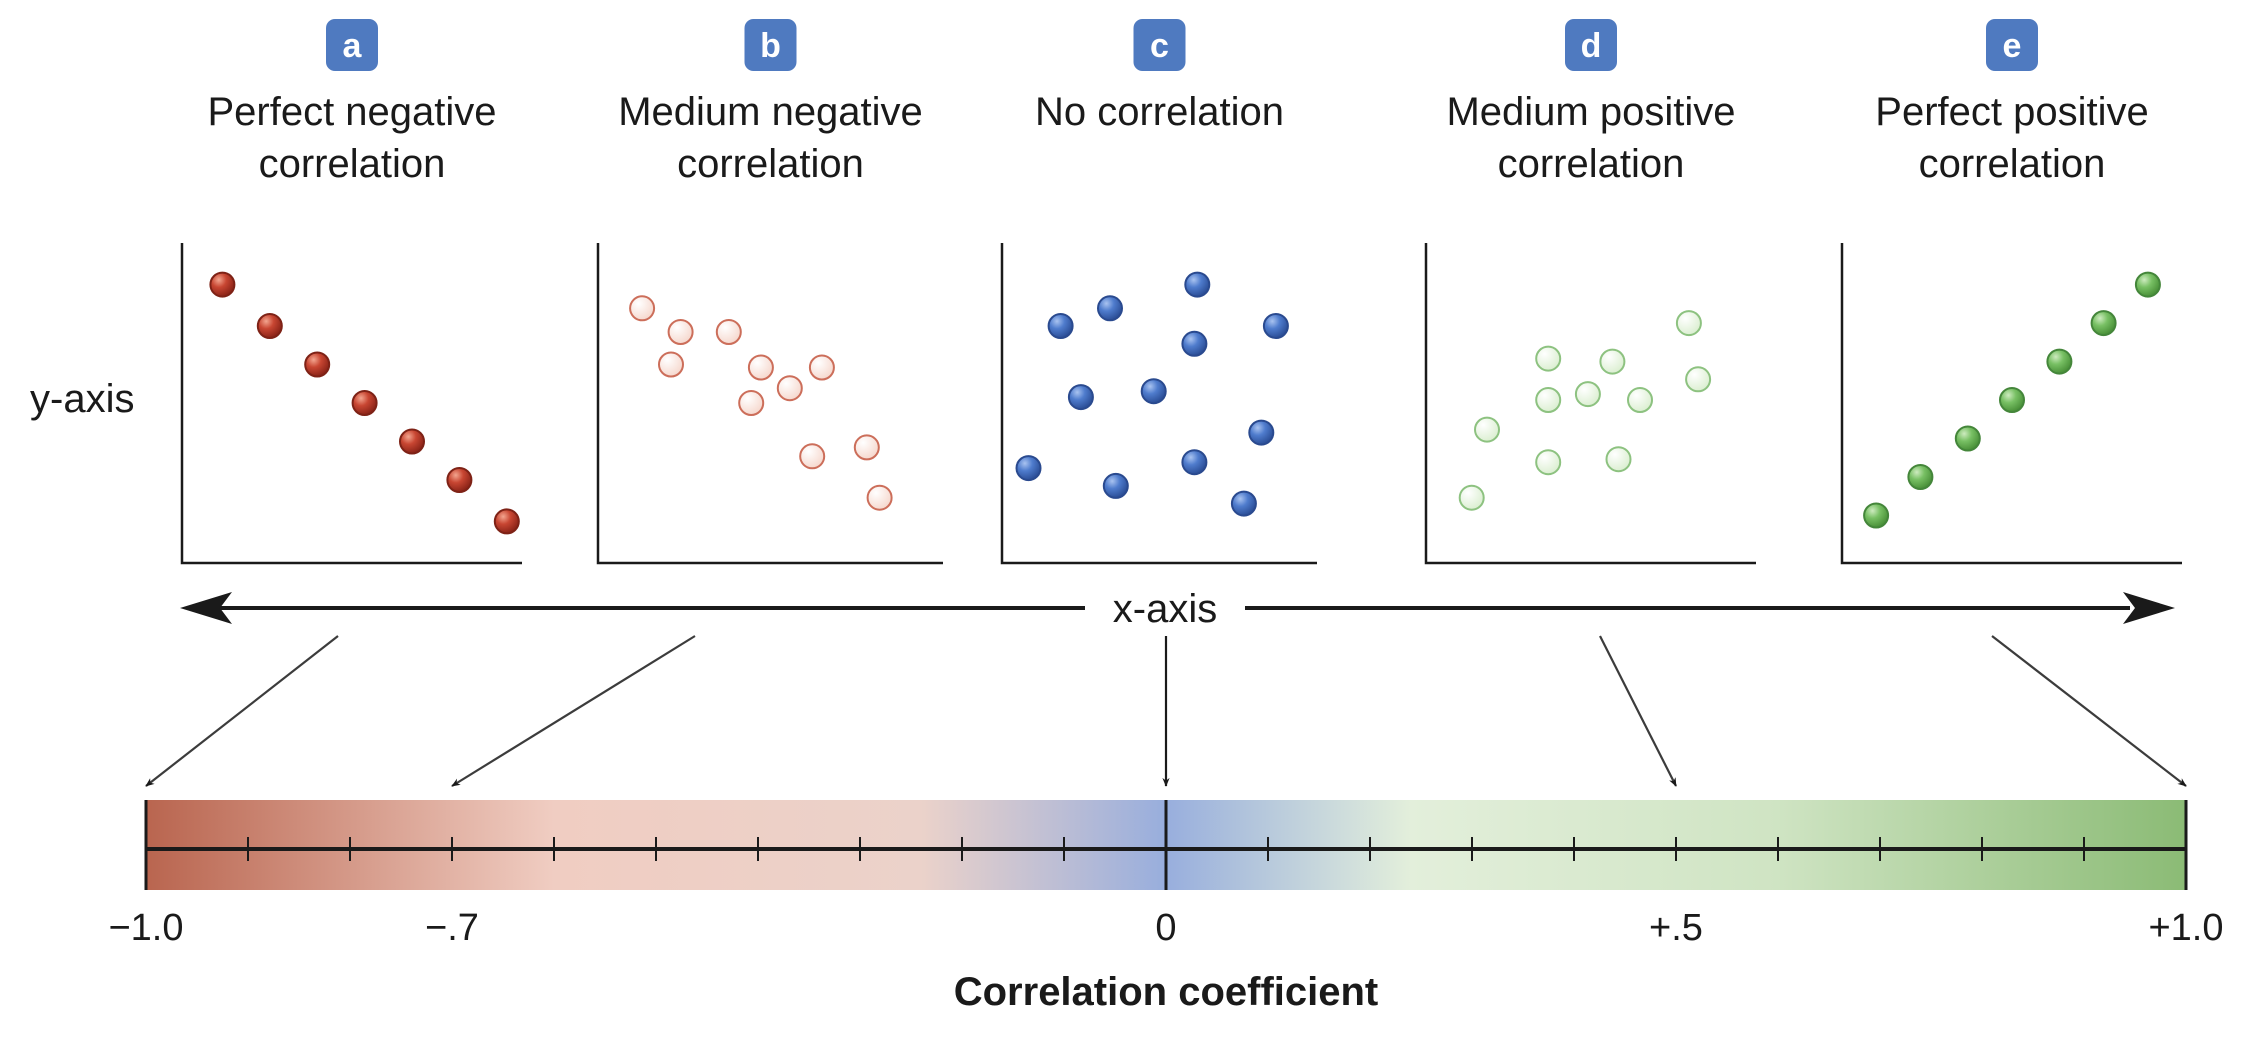  What do you see at coordinates (1166, 849) in the screenshot?
I see `scale-ticks` at bounding box center [1166, 849].